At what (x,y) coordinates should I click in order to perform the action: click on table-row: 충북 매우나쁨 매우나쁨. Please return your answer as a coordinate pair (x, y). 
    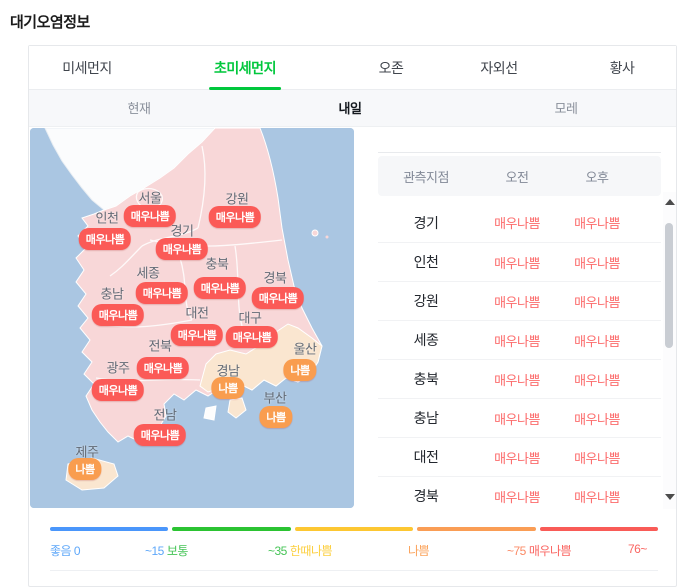
    Looking at the image, I should click on (519, 378).